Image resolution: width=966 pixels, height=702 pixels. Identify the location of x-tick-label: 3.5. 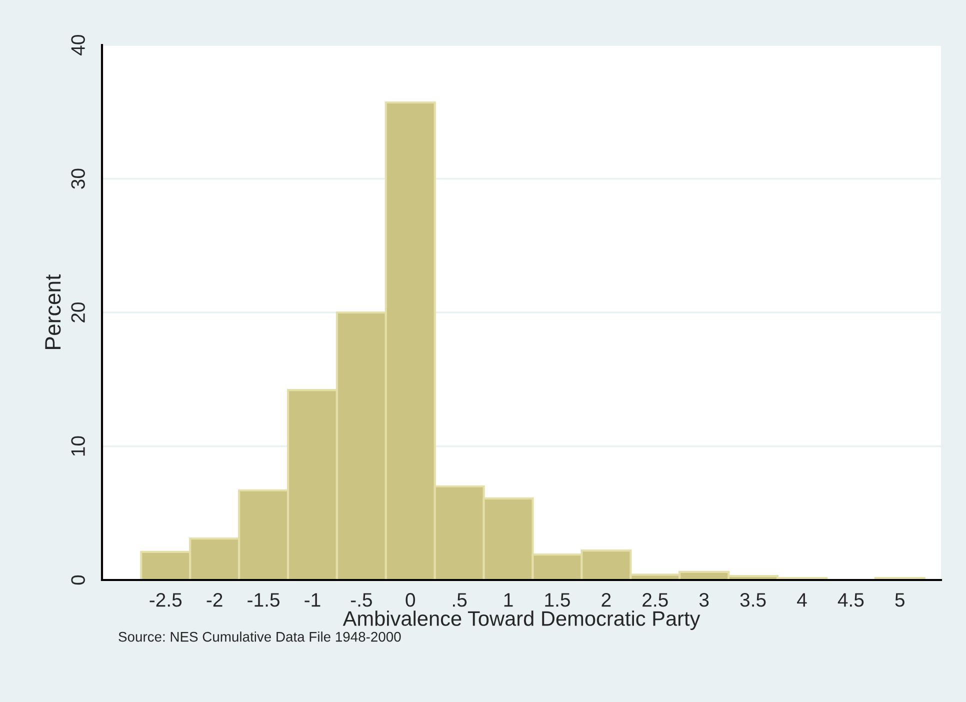
(753, 600).